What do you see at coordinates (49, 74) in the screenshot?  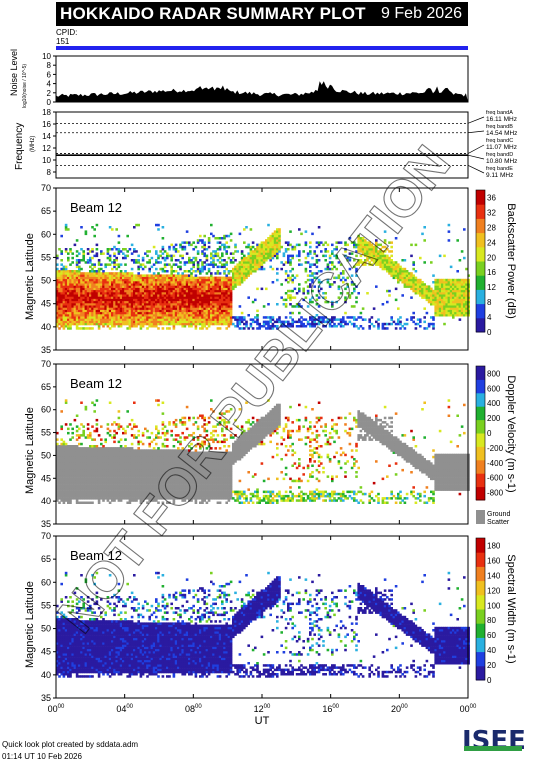 I see `noise-y-tick-label: 6` at bounding box center [49, 74].